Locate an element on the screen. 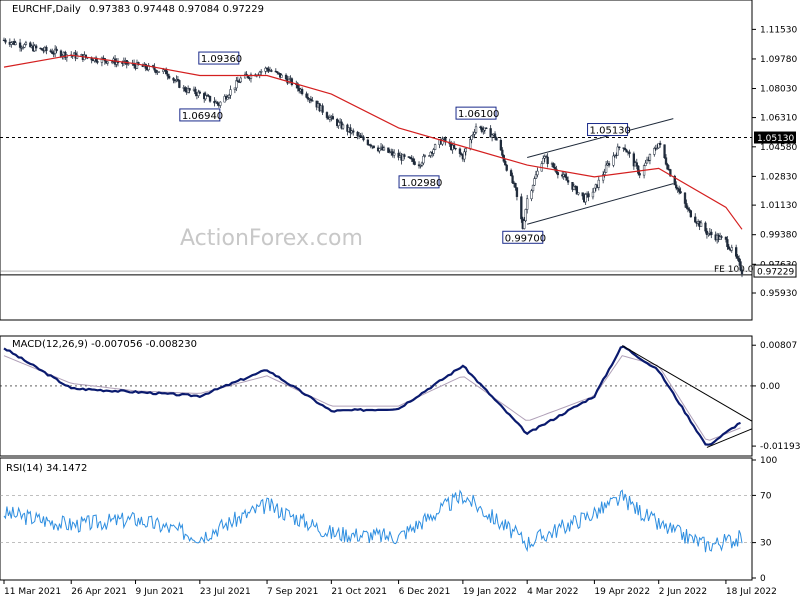  price-tick-label: 1.11530 is located at coordinates (778, 30).